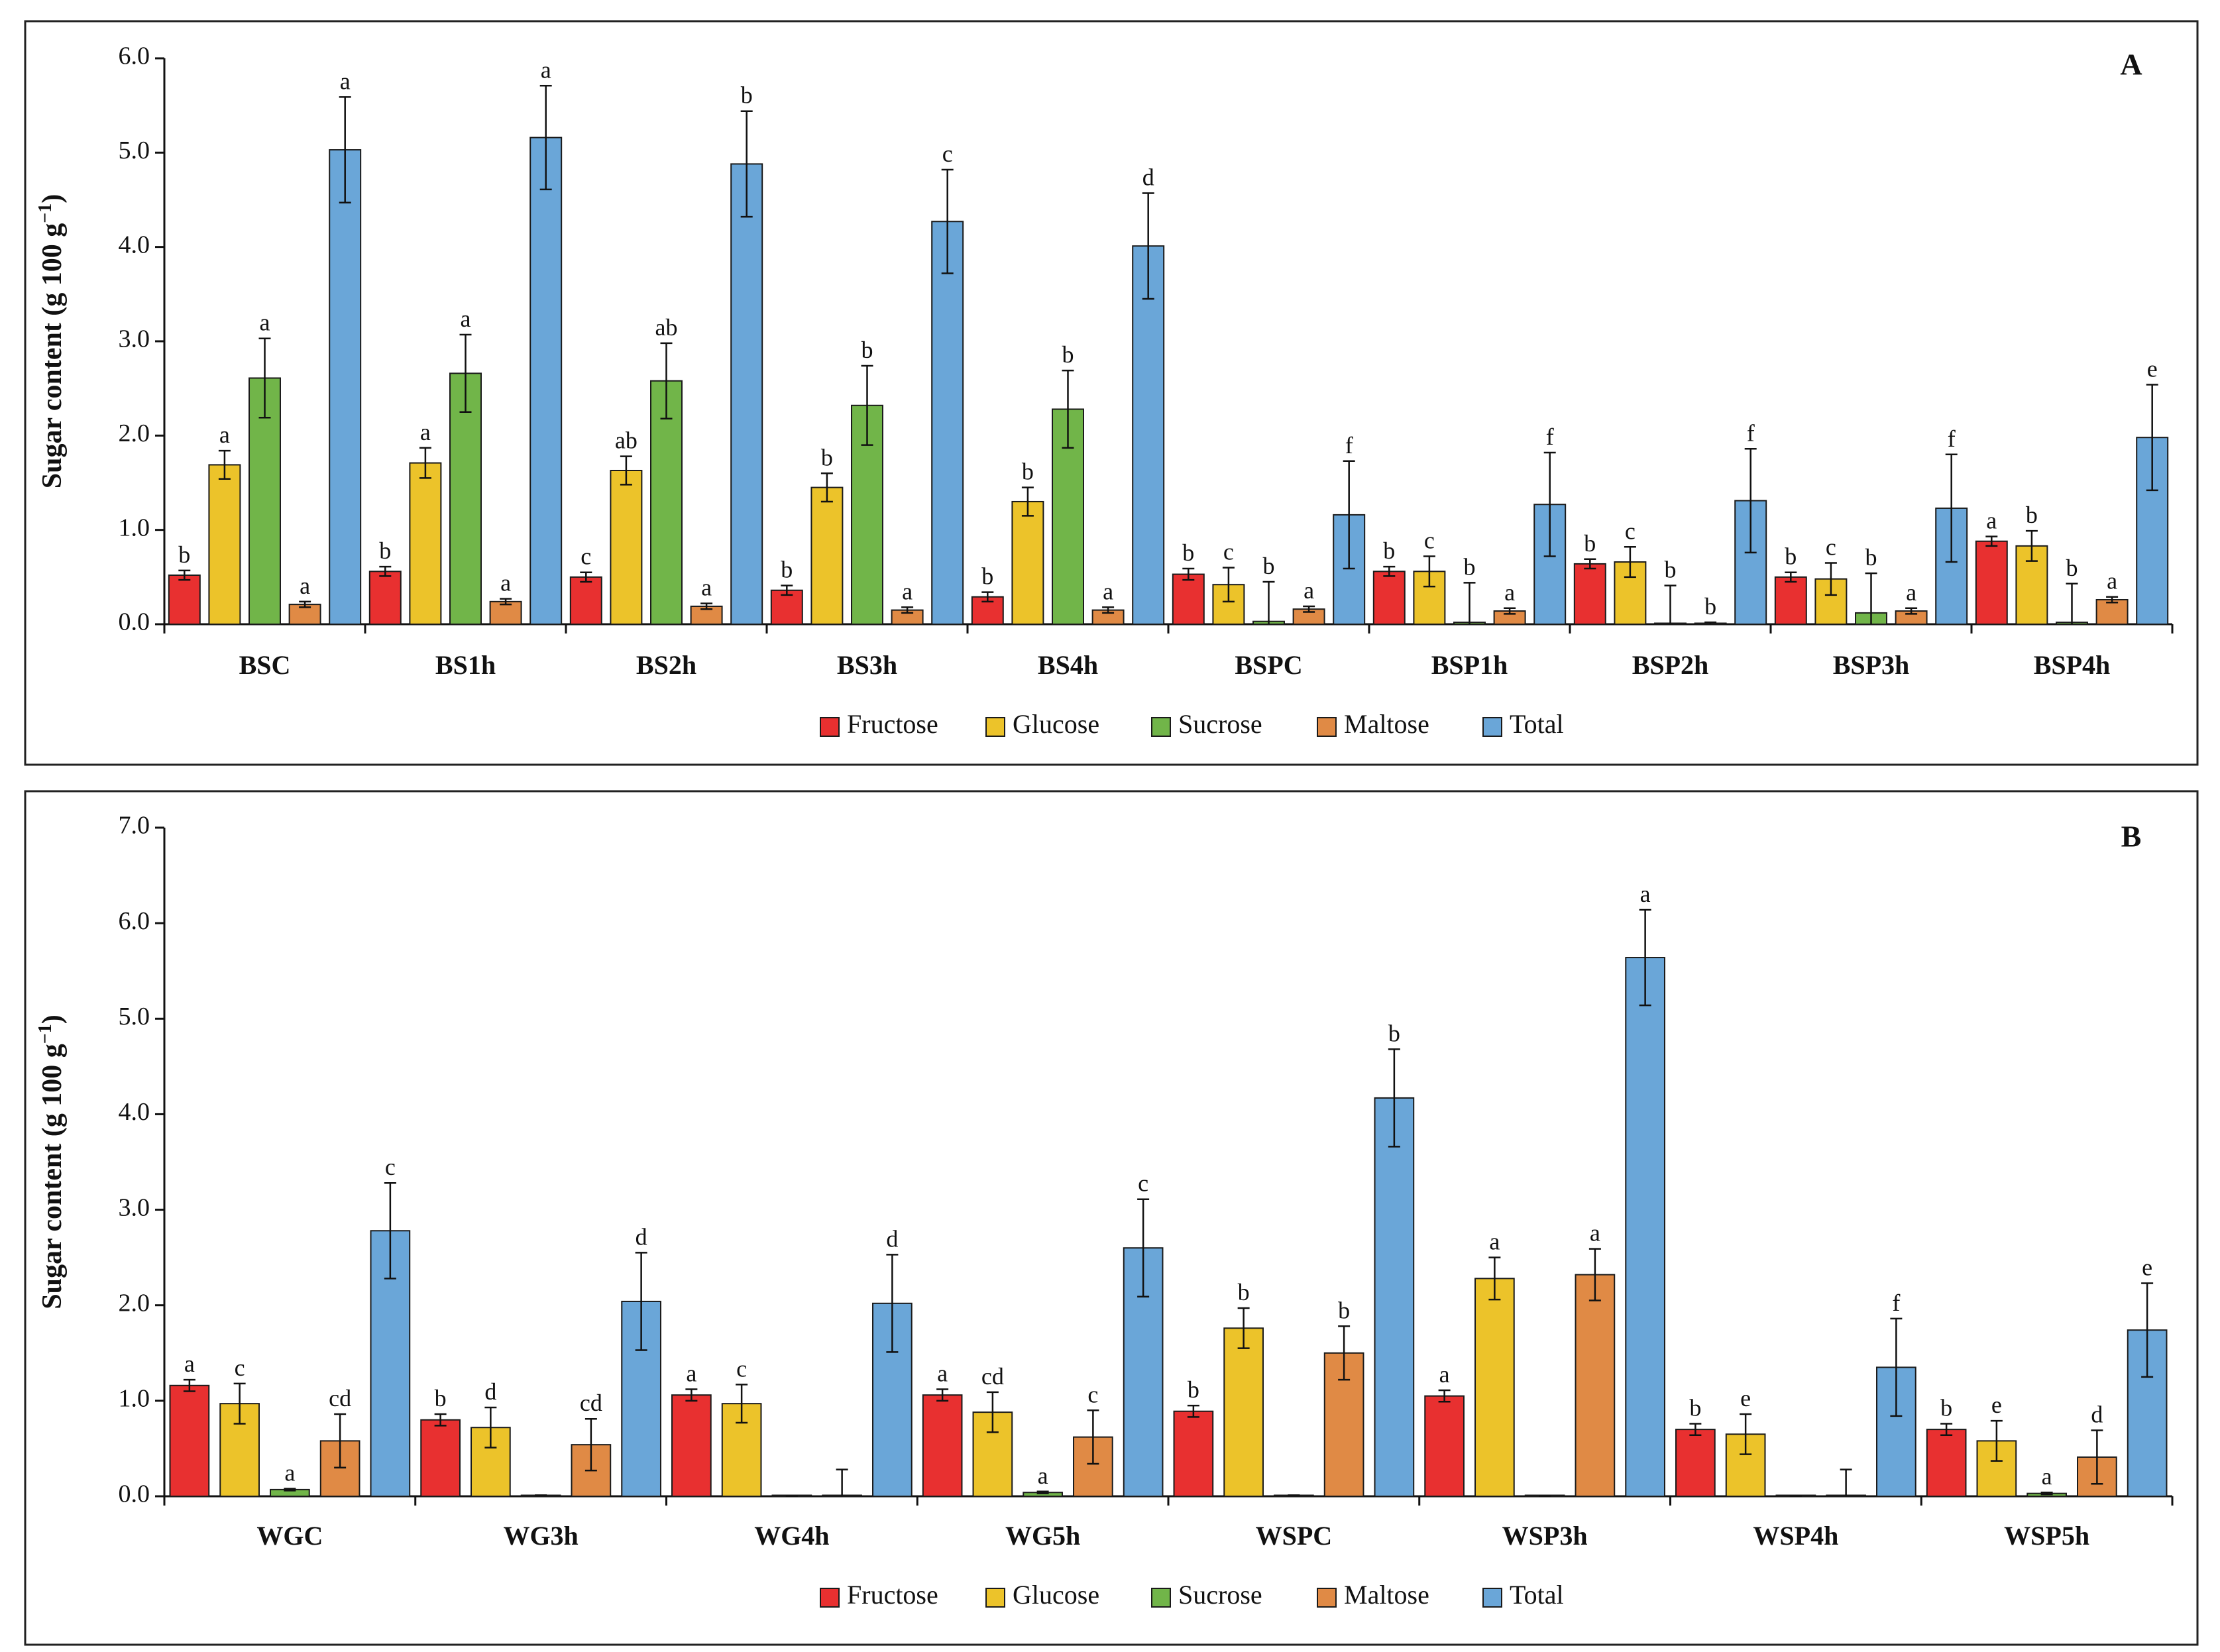 The image size is (2220, 1652). Describe the element at coordinates (947, 153) in the screenshot. I see `significance-letter-BS3h-total: c` at that location.